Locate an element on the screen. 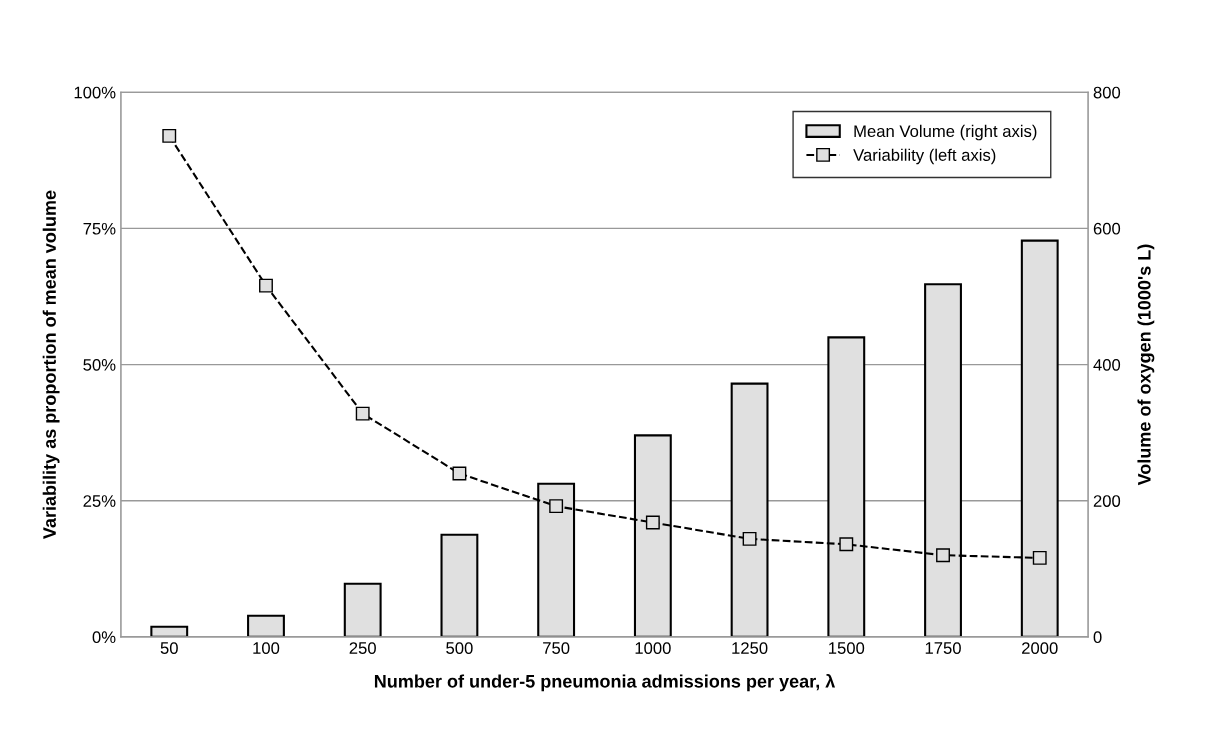  x-tick-label: 750 is located at coordinates (556, 648).